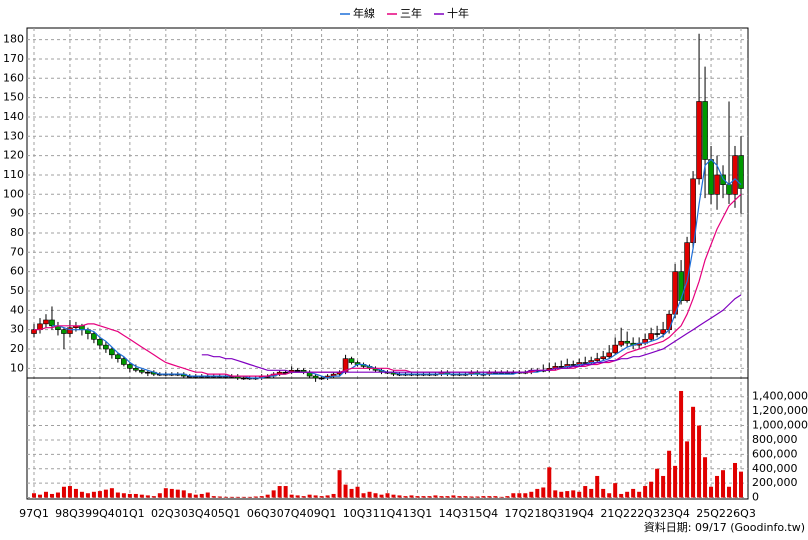  I want to click on x-tick-label: 11Q4, so click(388, 513).